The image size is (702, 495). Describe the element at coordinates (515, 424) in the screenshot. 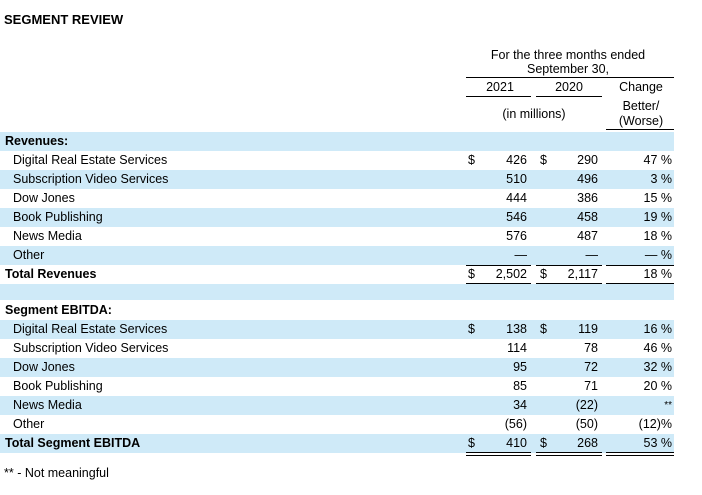

I see `value-2021: (56)` at that location.